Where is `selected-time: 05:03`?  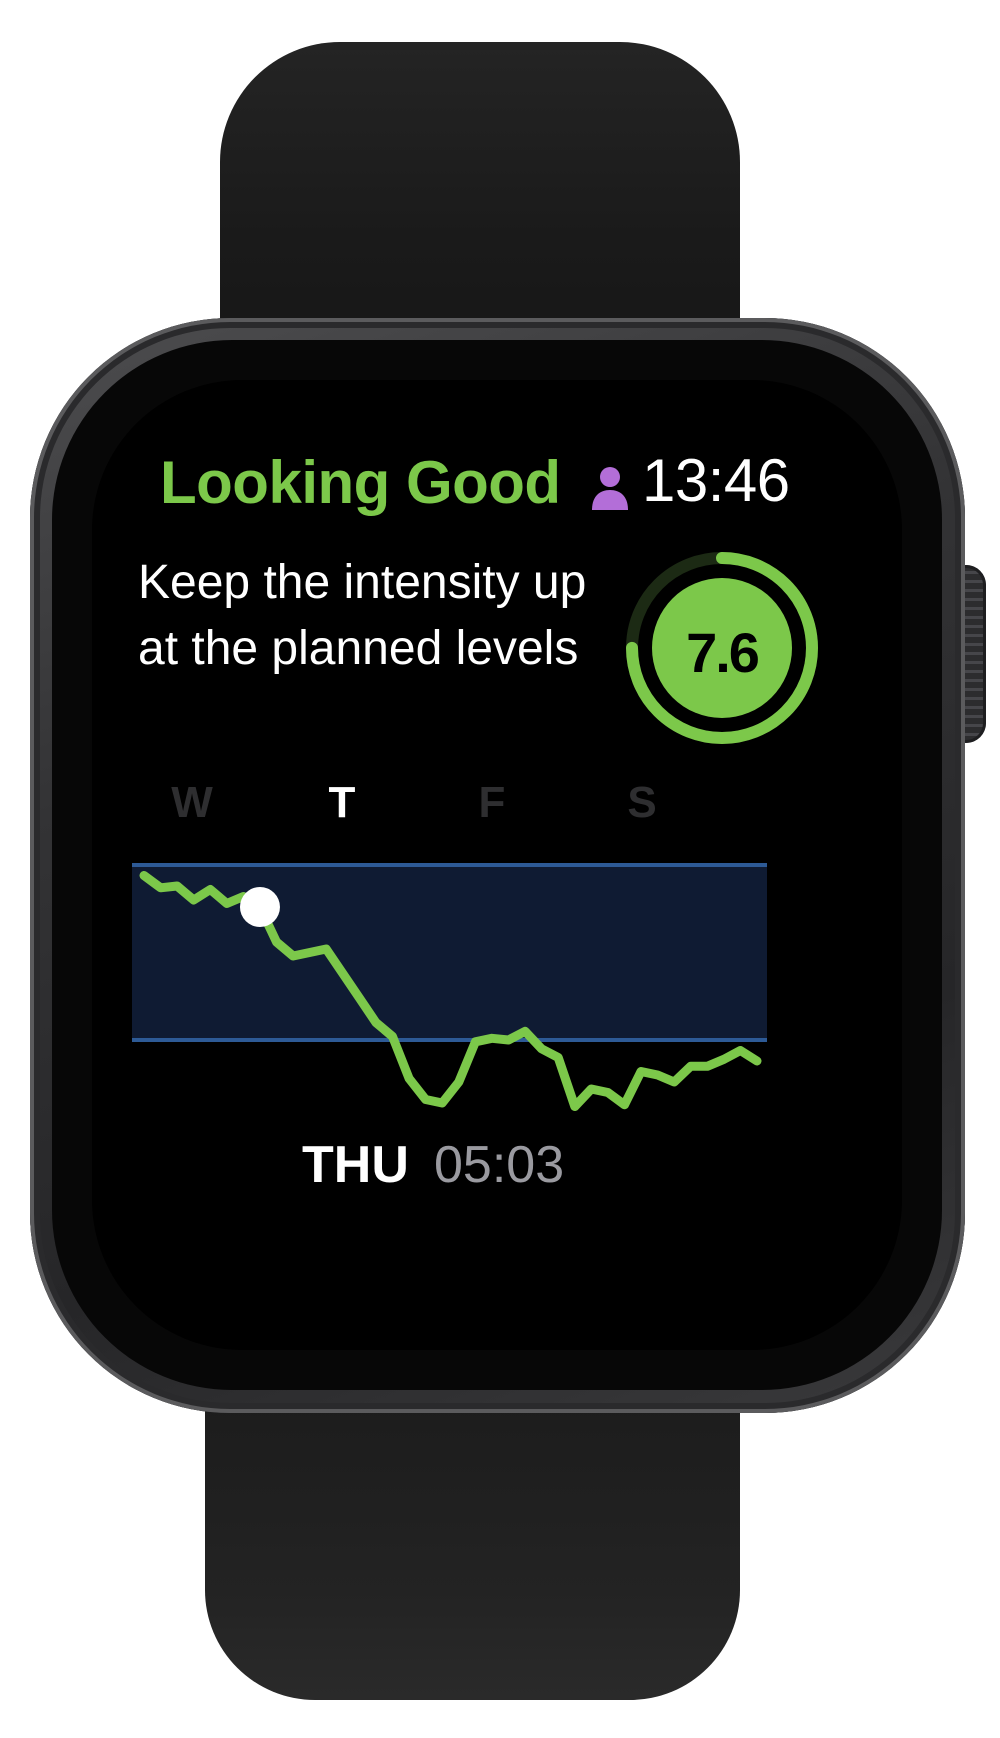 selected-time: 05:03 is located at coordinates (499, 1165).